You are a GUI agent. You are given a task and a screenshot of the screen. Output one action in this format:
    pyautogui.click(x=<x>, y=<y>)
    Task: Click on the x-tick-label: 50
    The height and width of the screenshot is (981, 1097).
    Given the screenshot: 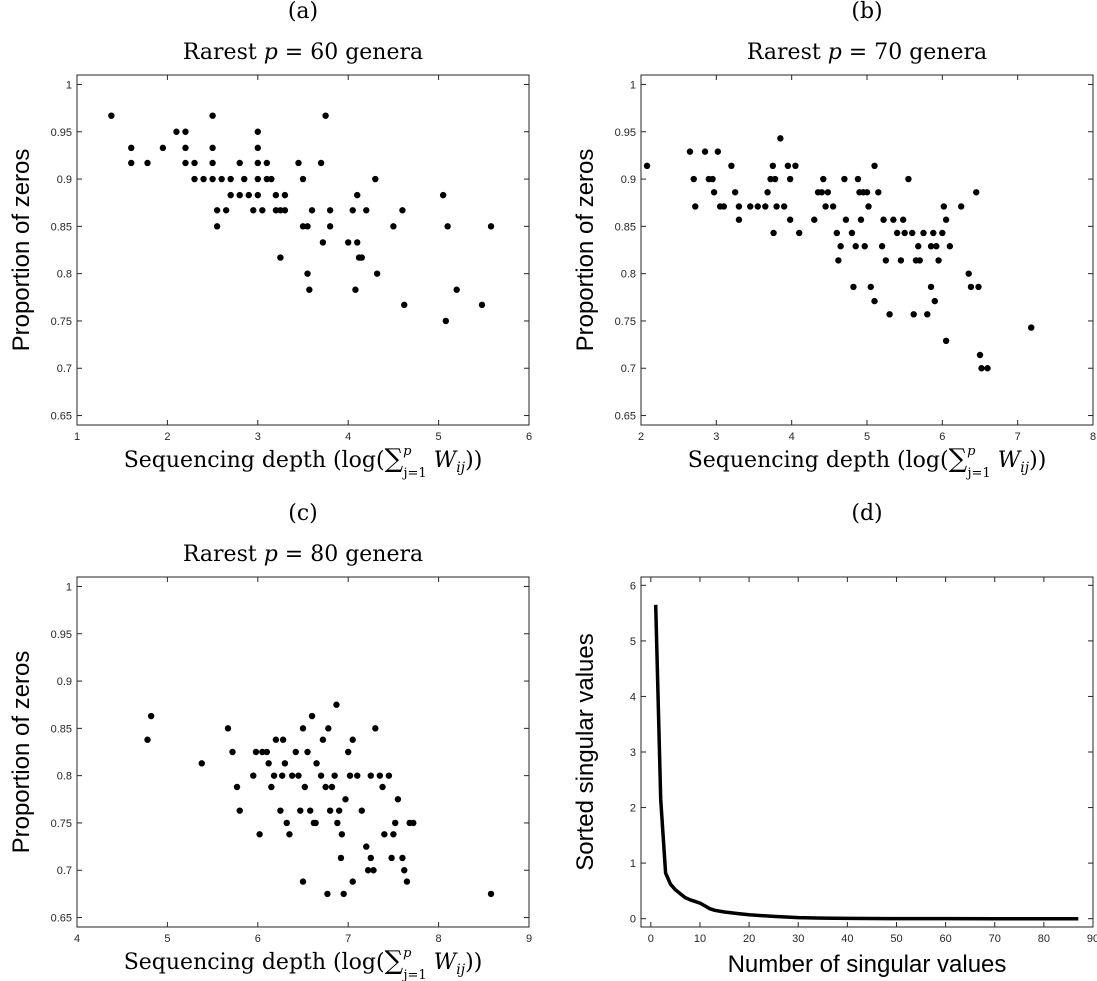 What is the action you would take?
    pyautogui.click(x=896, y=939)
    